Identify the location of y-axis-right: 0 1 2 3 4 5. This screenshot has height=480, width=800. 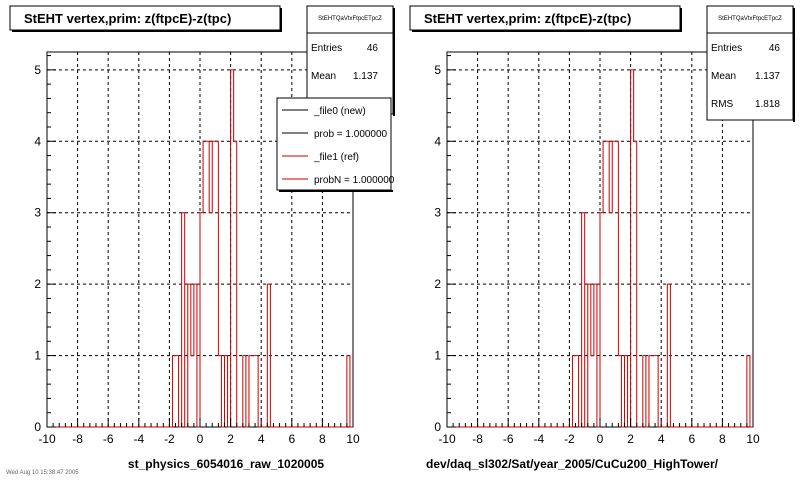
(445, 244).